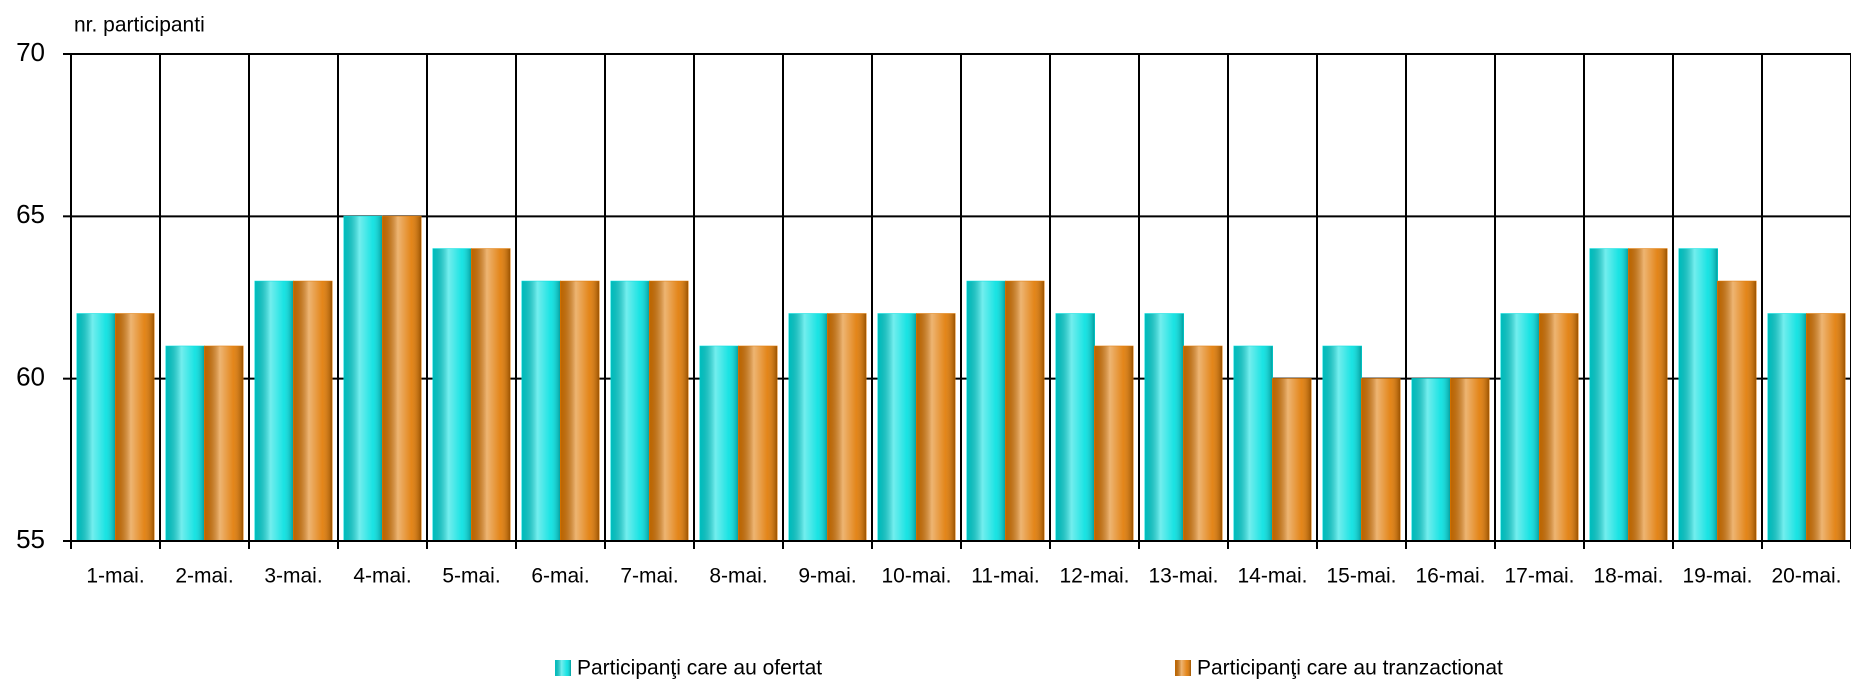  Describe the element at coordinates (1094, 576) in the screenshot. I see `x-tick-label: 12-mai.` at that location.